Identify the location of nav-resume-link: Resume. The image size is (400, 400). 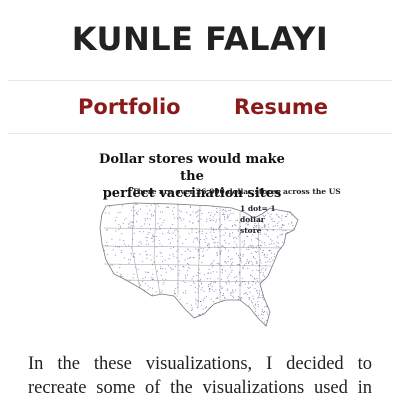
(281, 107).